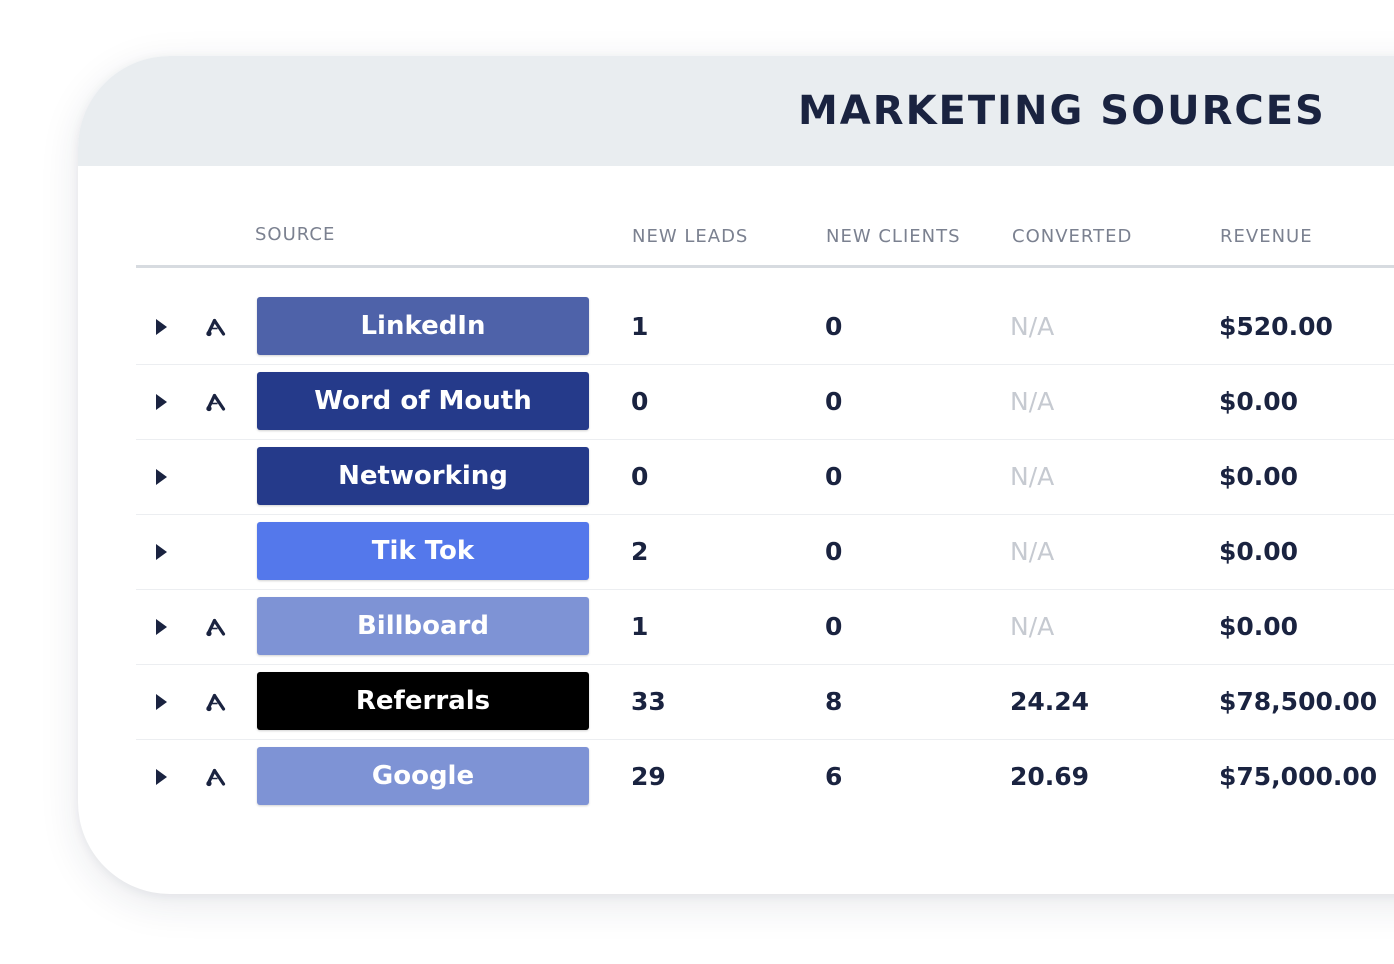  I want to click on table-row: Google 29 6 20.69 $75,000.00, so click(765, 777).